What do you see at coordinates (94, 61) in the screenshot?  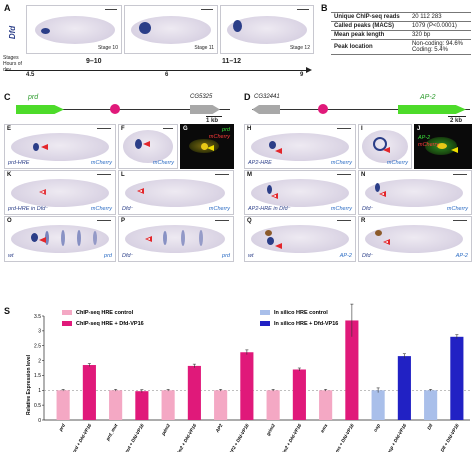 I see `stage-range-9-10: 9–10` at bounding box center [94, 61].